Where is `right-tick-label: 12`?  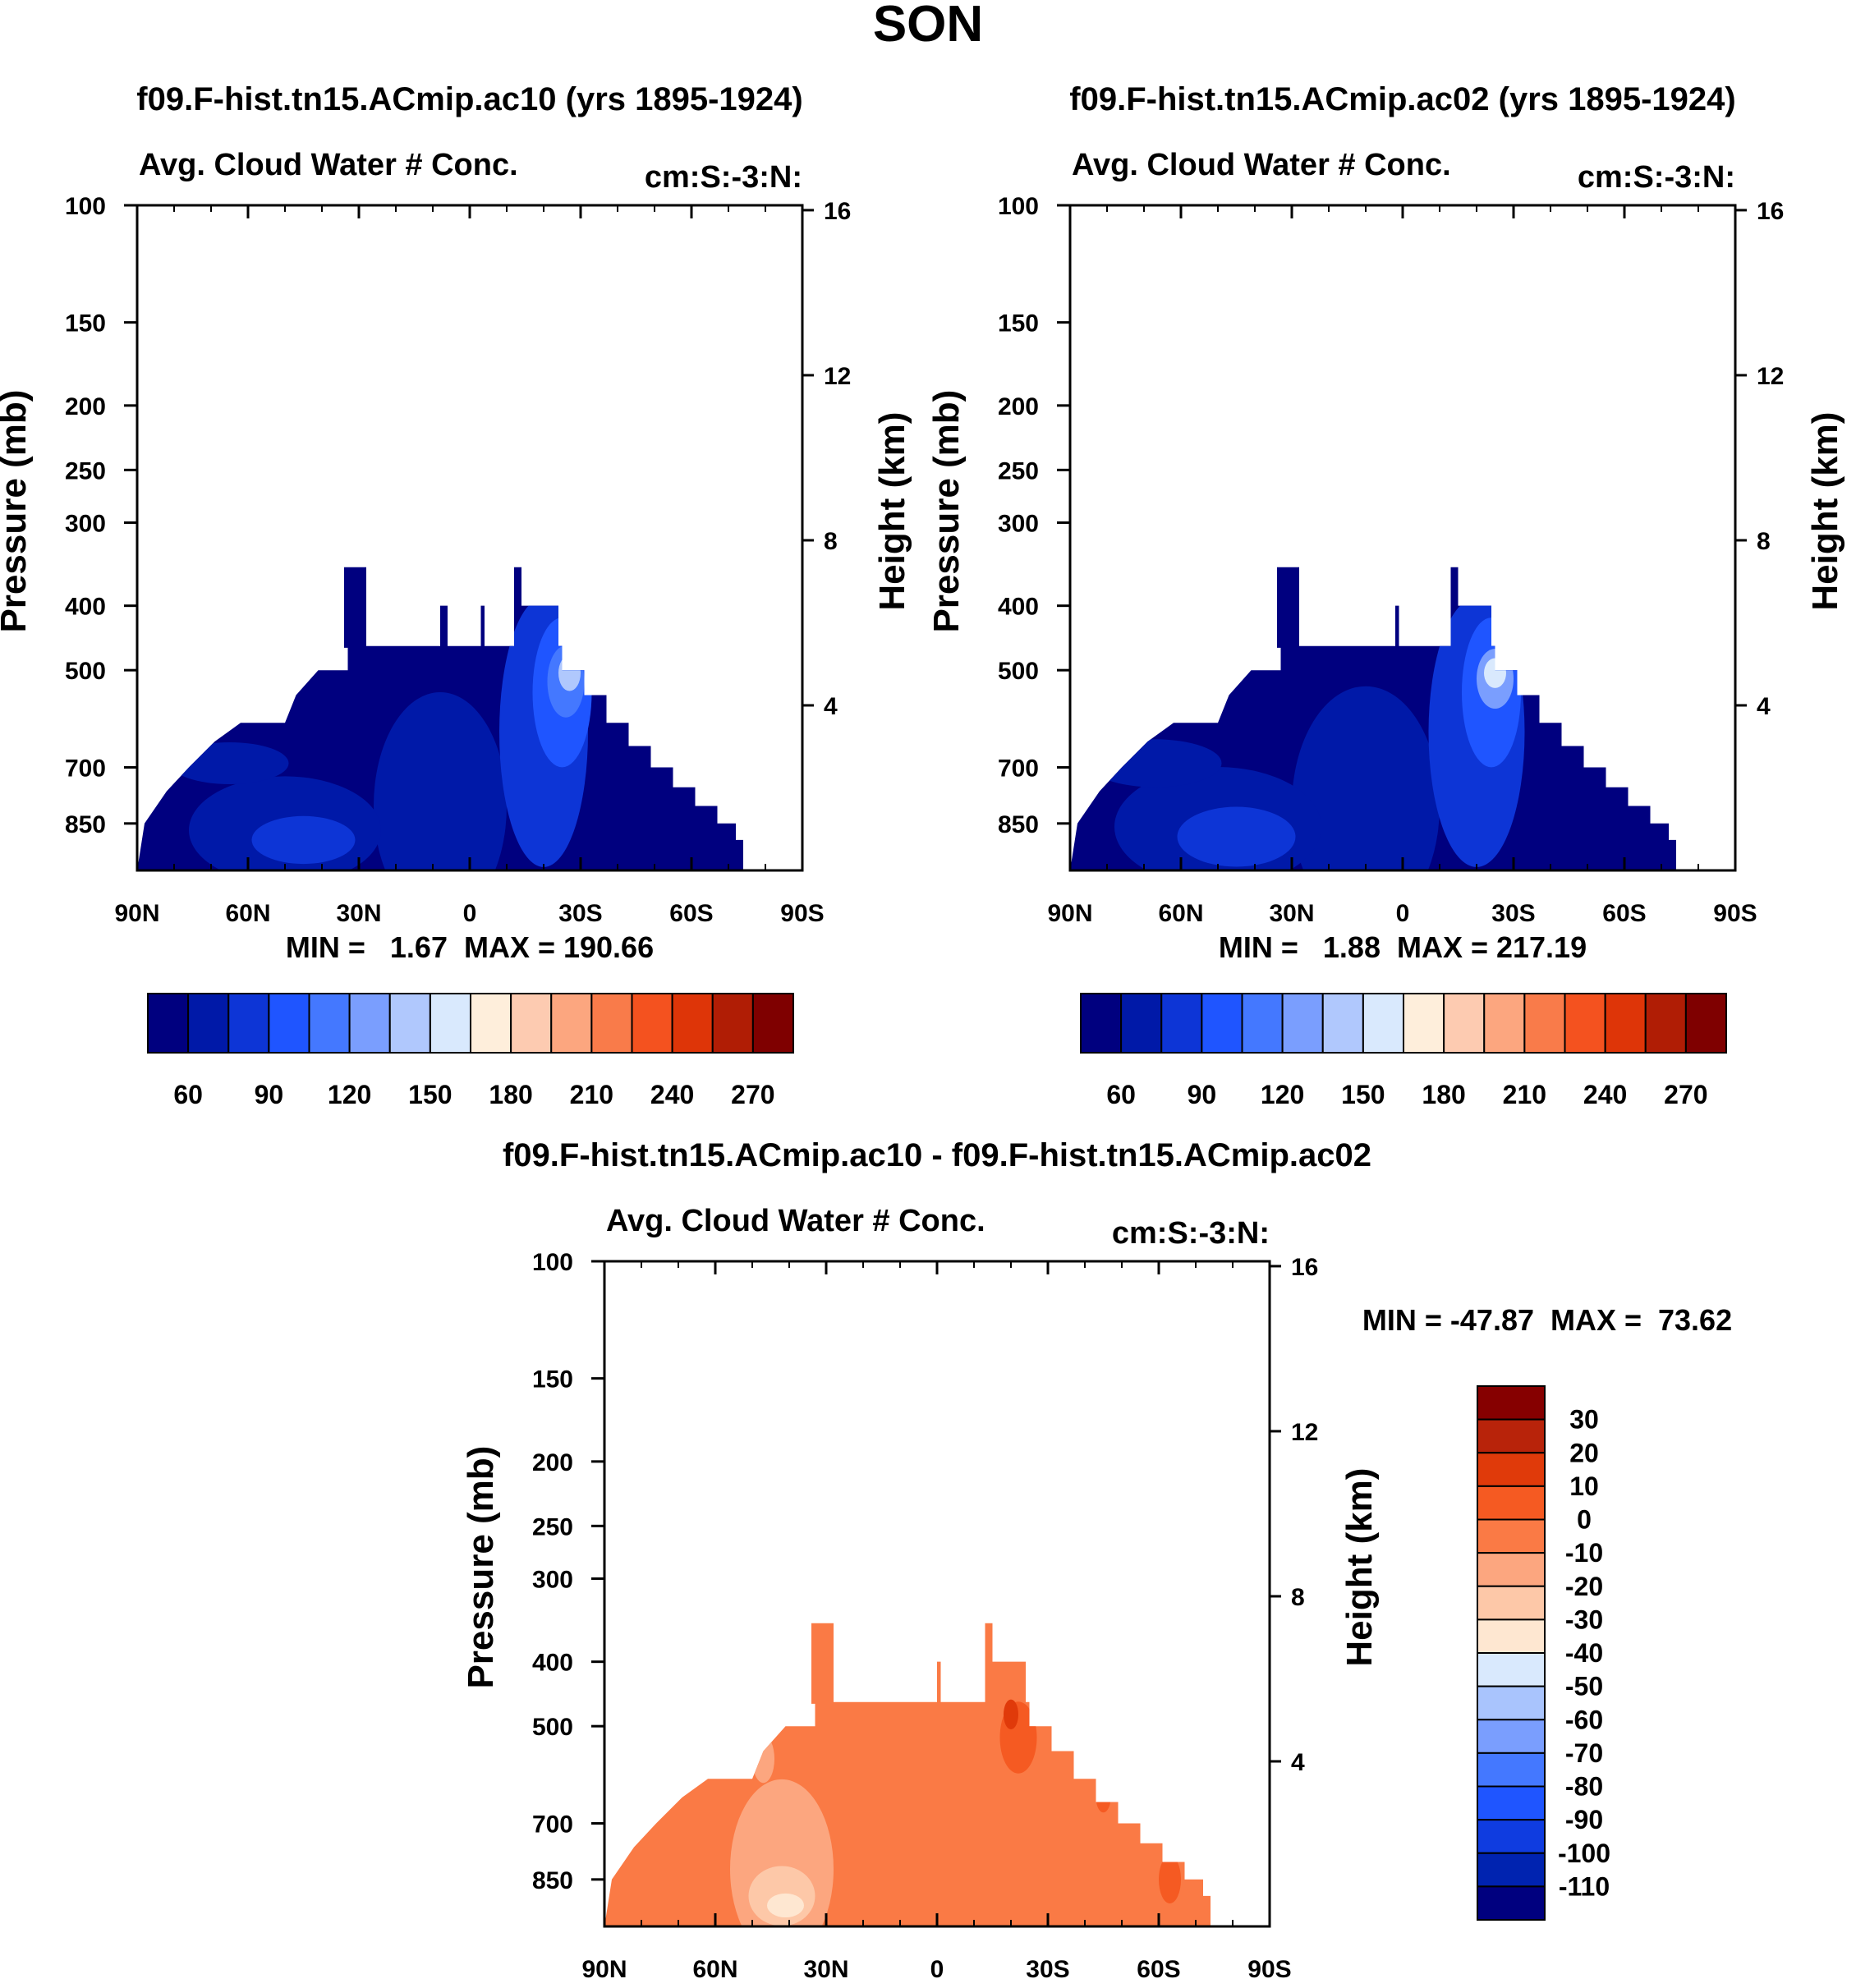
right-tick-label: 12 is located at coordinates (837, 376).